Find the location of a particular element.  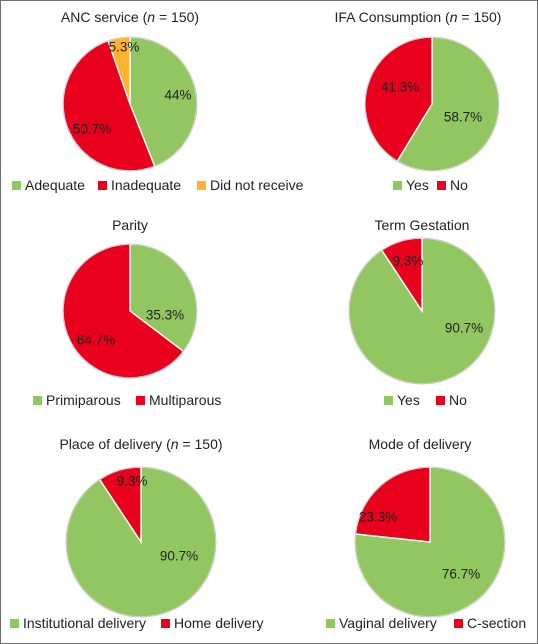

data-label: 41.3% is located at coordinates (400, 87).